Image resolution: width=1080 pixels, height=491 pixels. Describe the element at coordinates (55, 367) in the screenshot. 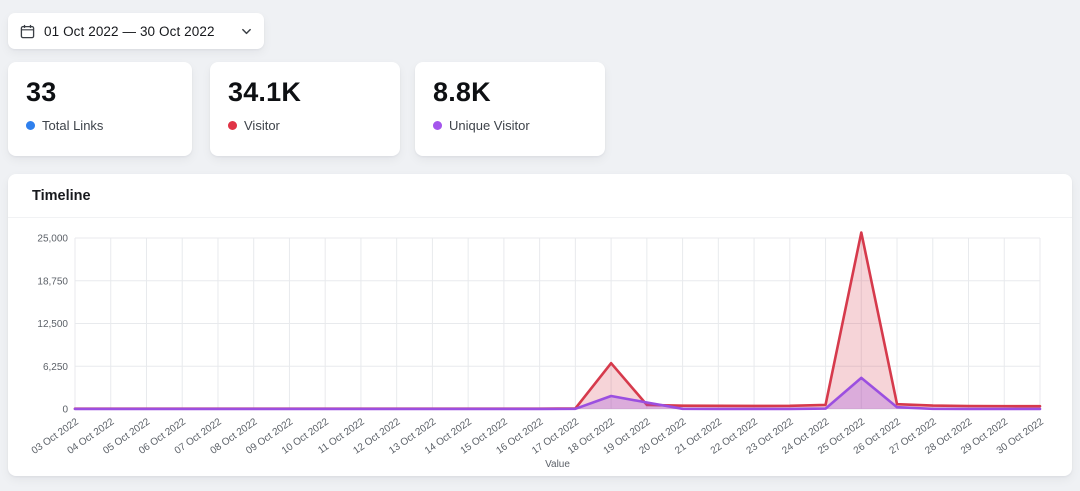

I see `svg-text: 6,250` at that location.